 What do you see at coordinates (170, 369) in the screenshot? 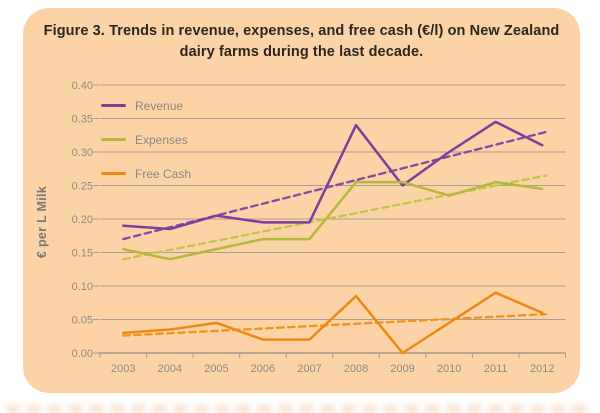
I see `svg-text: 2004` at bounding box center [170, 369].